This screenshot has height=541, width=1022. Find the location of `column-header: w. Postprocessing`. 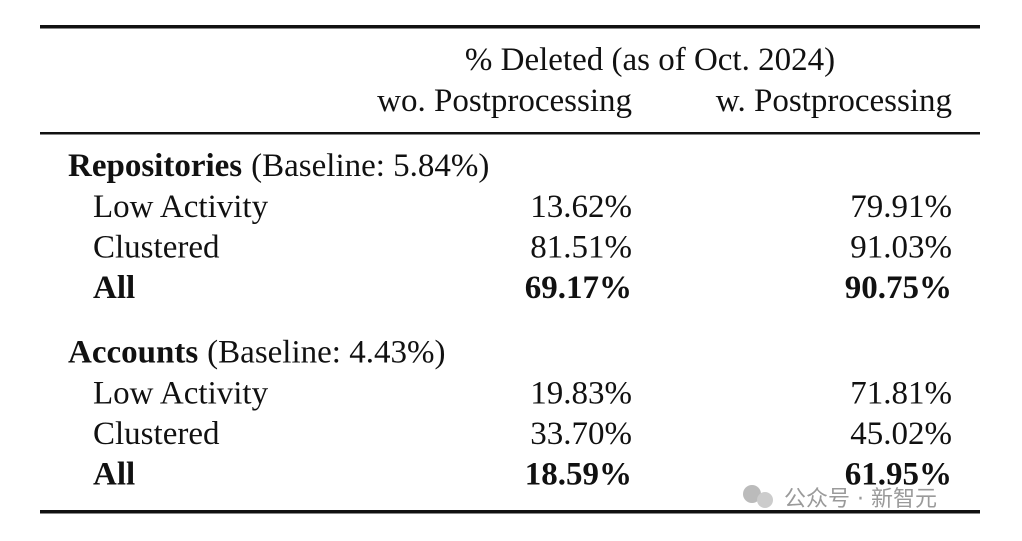

column-header: w. Postprocessing is located at coordinates (834, 101).